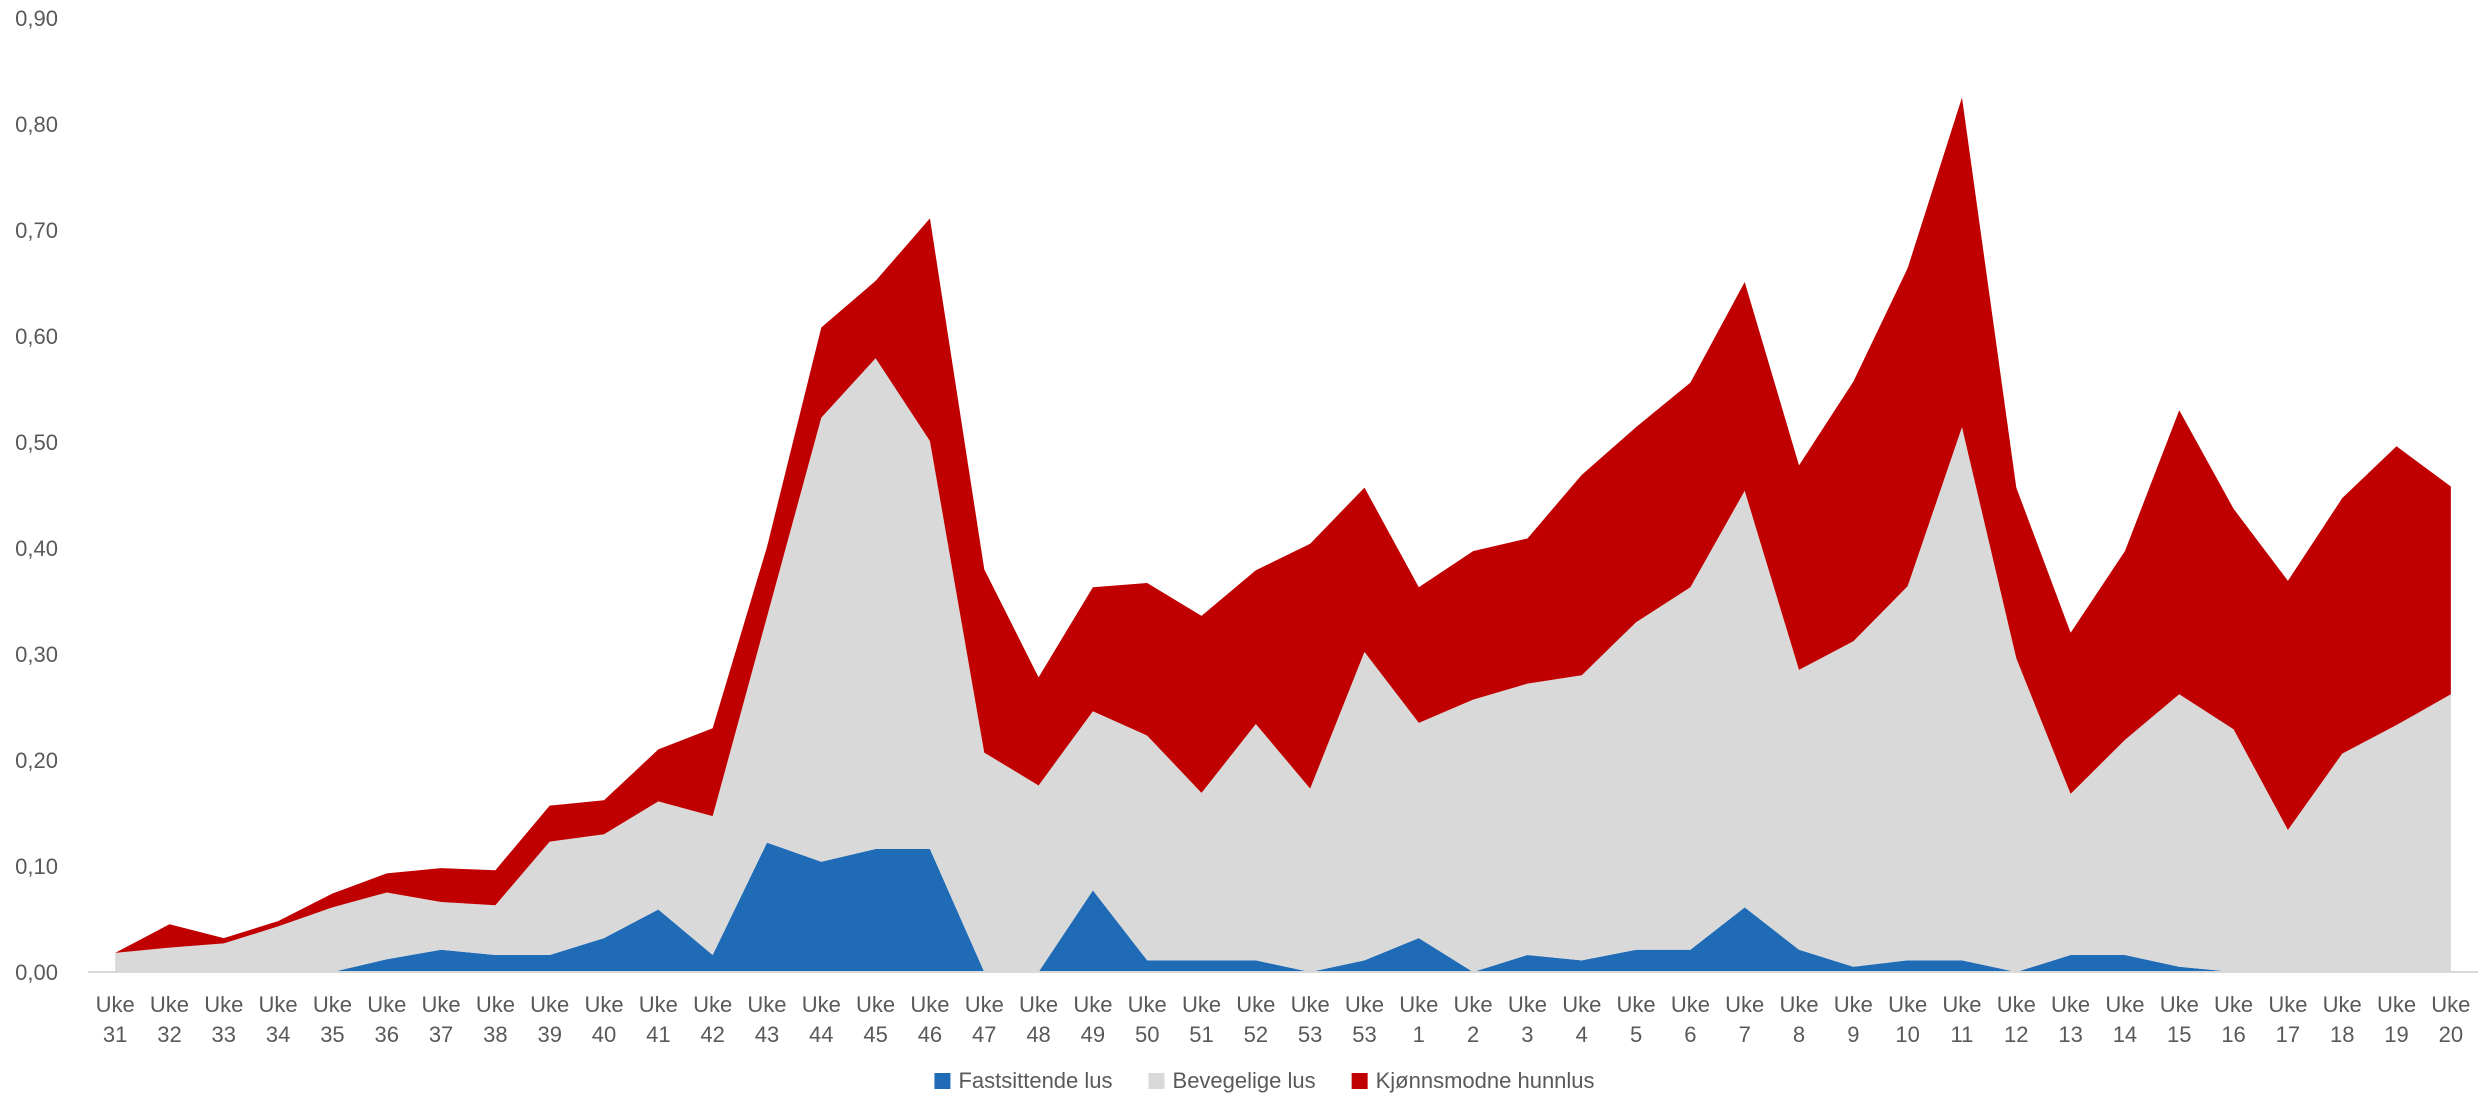 The image size is (2489, 1107). Describe the element at coordinates (2233, 1019) in the screenshot. I see `x-tick-label: Uke 16` at that location.